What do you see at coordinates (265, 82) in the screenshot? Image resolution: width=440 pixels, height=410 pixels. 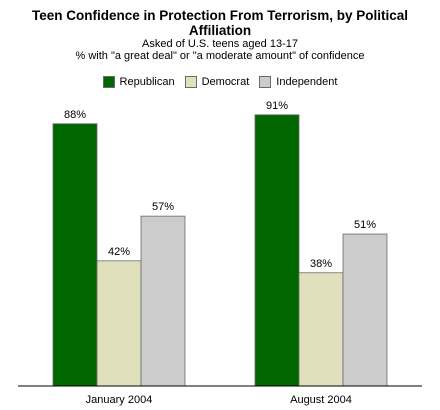 I see `legend-swatch-independent` at bounding box center [265, 82].